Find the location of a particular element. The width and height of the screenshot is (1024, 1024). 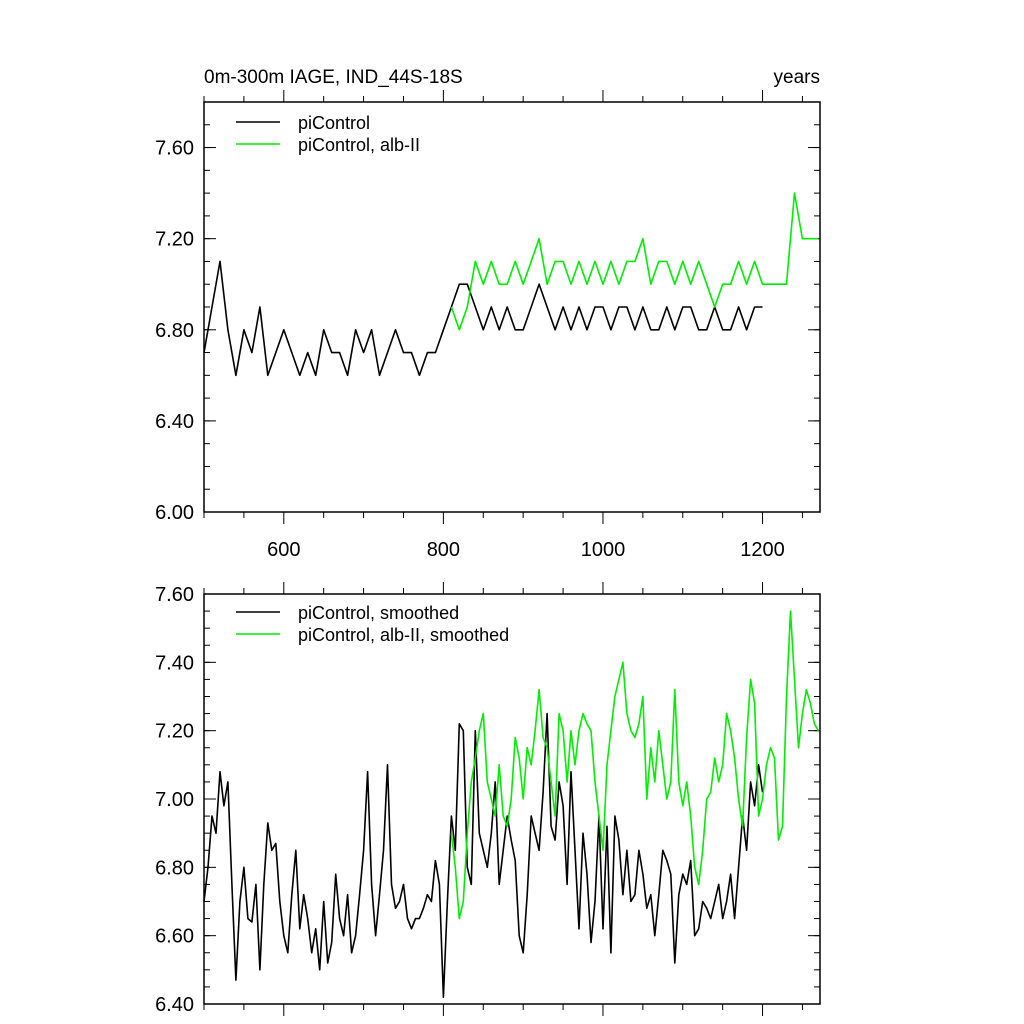

y-tick-label: 7.00 is located at coordinates (174, 800).